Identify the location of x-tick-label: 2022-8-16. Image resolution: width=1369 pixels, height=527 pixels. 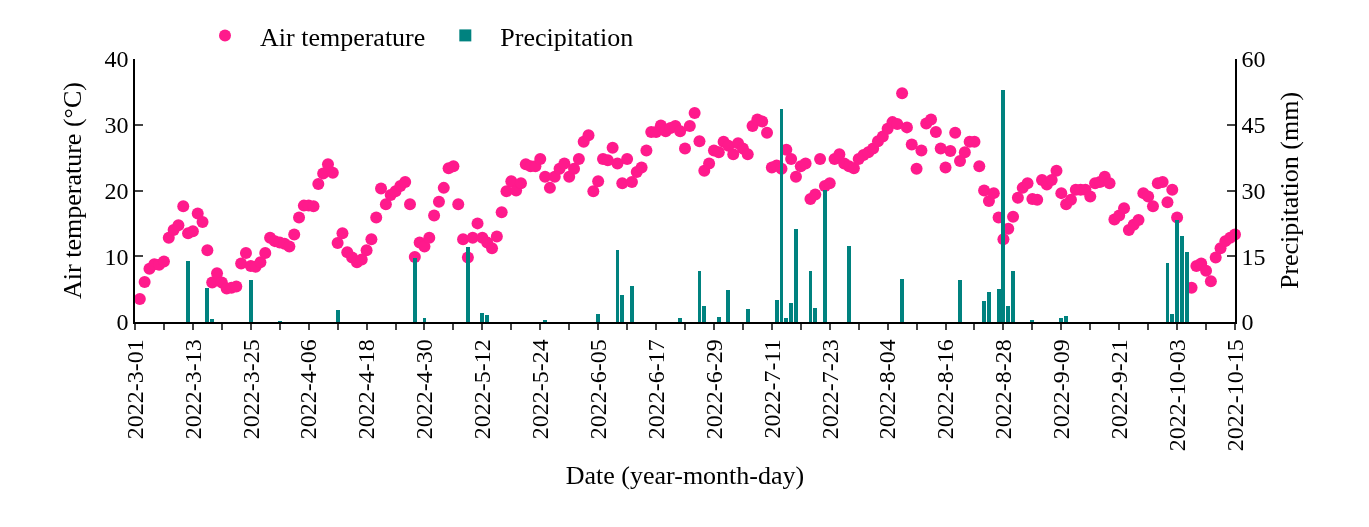
(945, 389).